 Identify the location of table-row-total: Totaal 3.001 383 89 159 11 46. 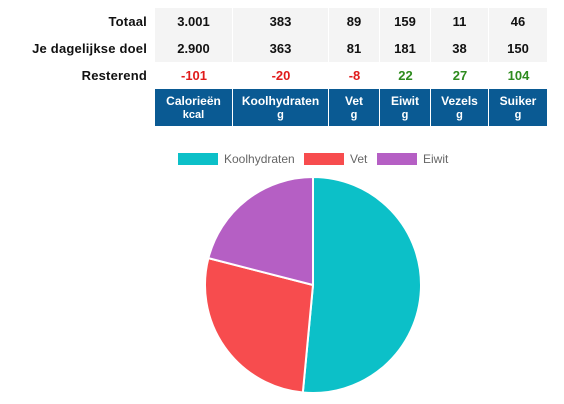
(280, 21).